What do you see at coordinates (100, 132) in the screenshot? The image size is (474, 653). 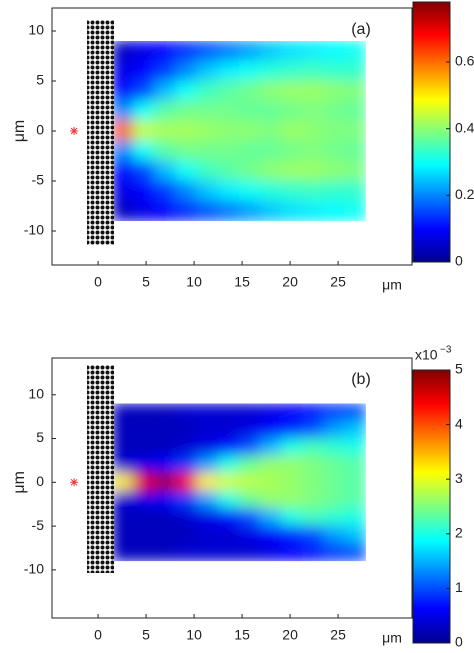 I see `photonic-crystal` at bounding box center [100, 132].